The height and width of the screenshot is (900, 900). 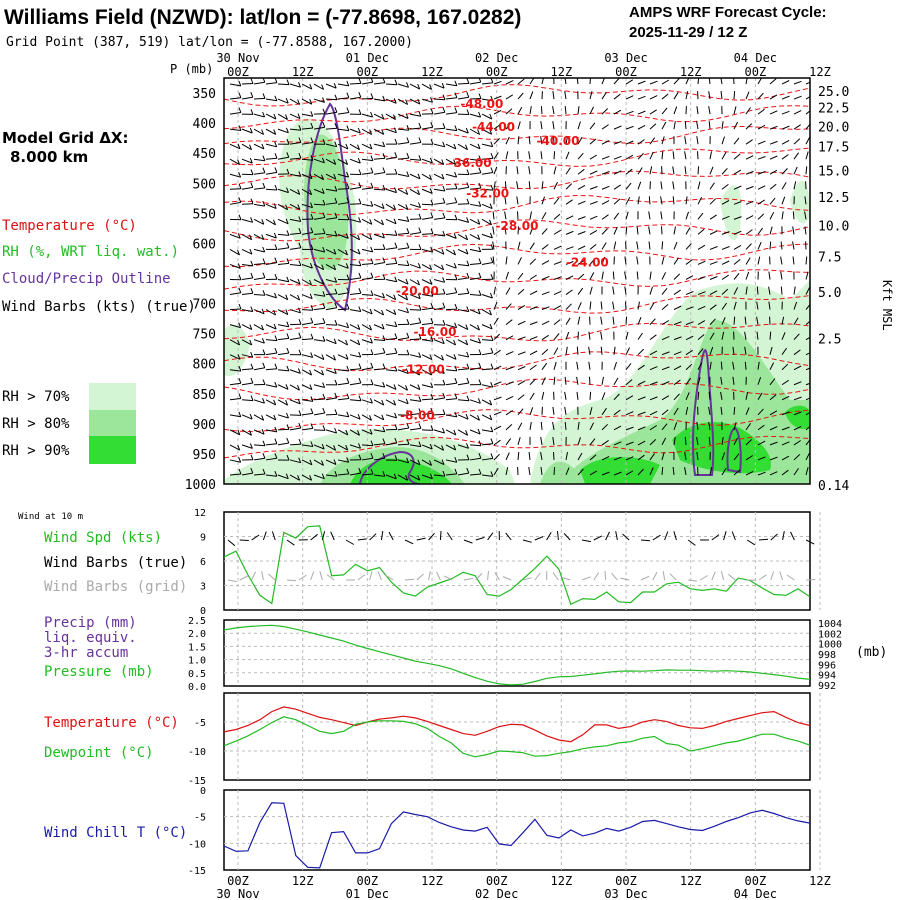 What do you see at coordinates (197, 674) in the screenshot?
I see `y-tick-label: 0.5` at bounding box center [197, 674].